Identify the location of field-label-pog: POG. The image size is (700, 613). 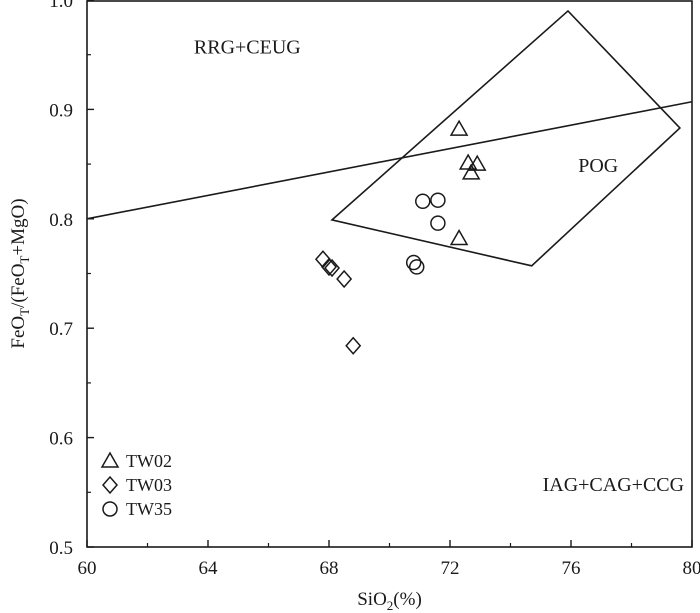
(598, 166).